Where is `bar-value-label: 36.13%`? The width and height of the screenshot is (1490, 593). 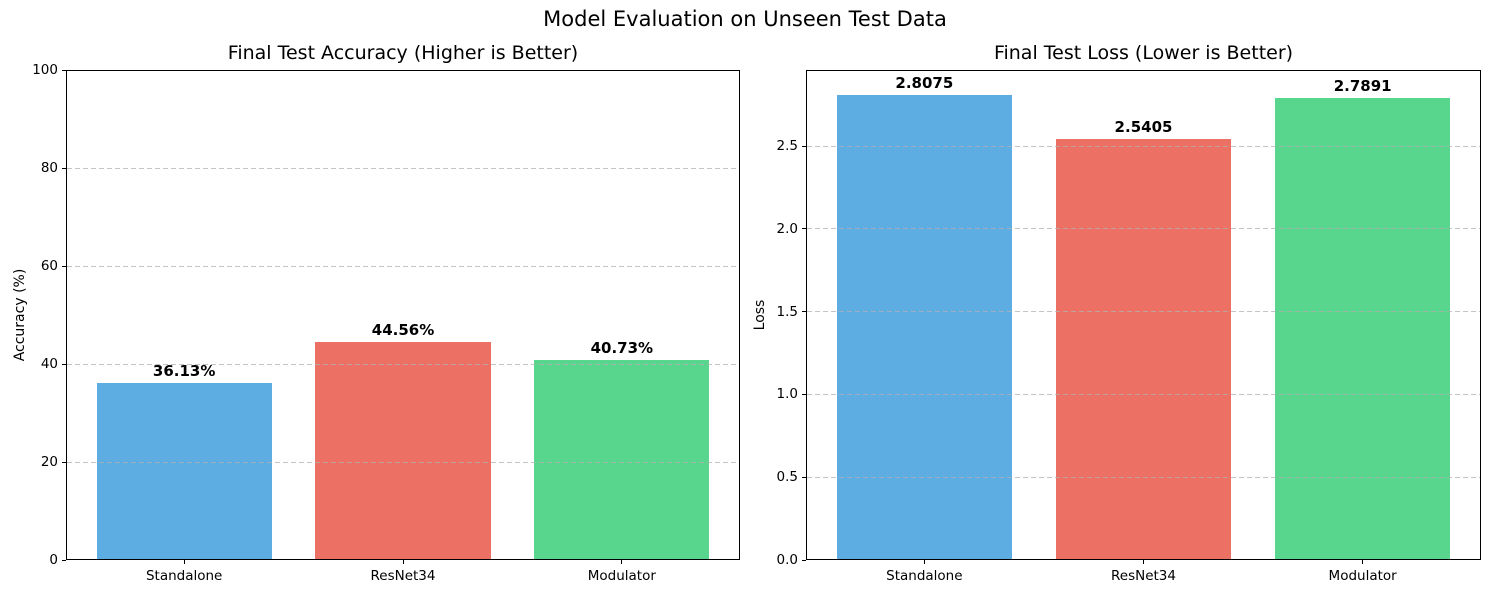
bar-value-label: 36.13% is located at coordinates (184, 370).